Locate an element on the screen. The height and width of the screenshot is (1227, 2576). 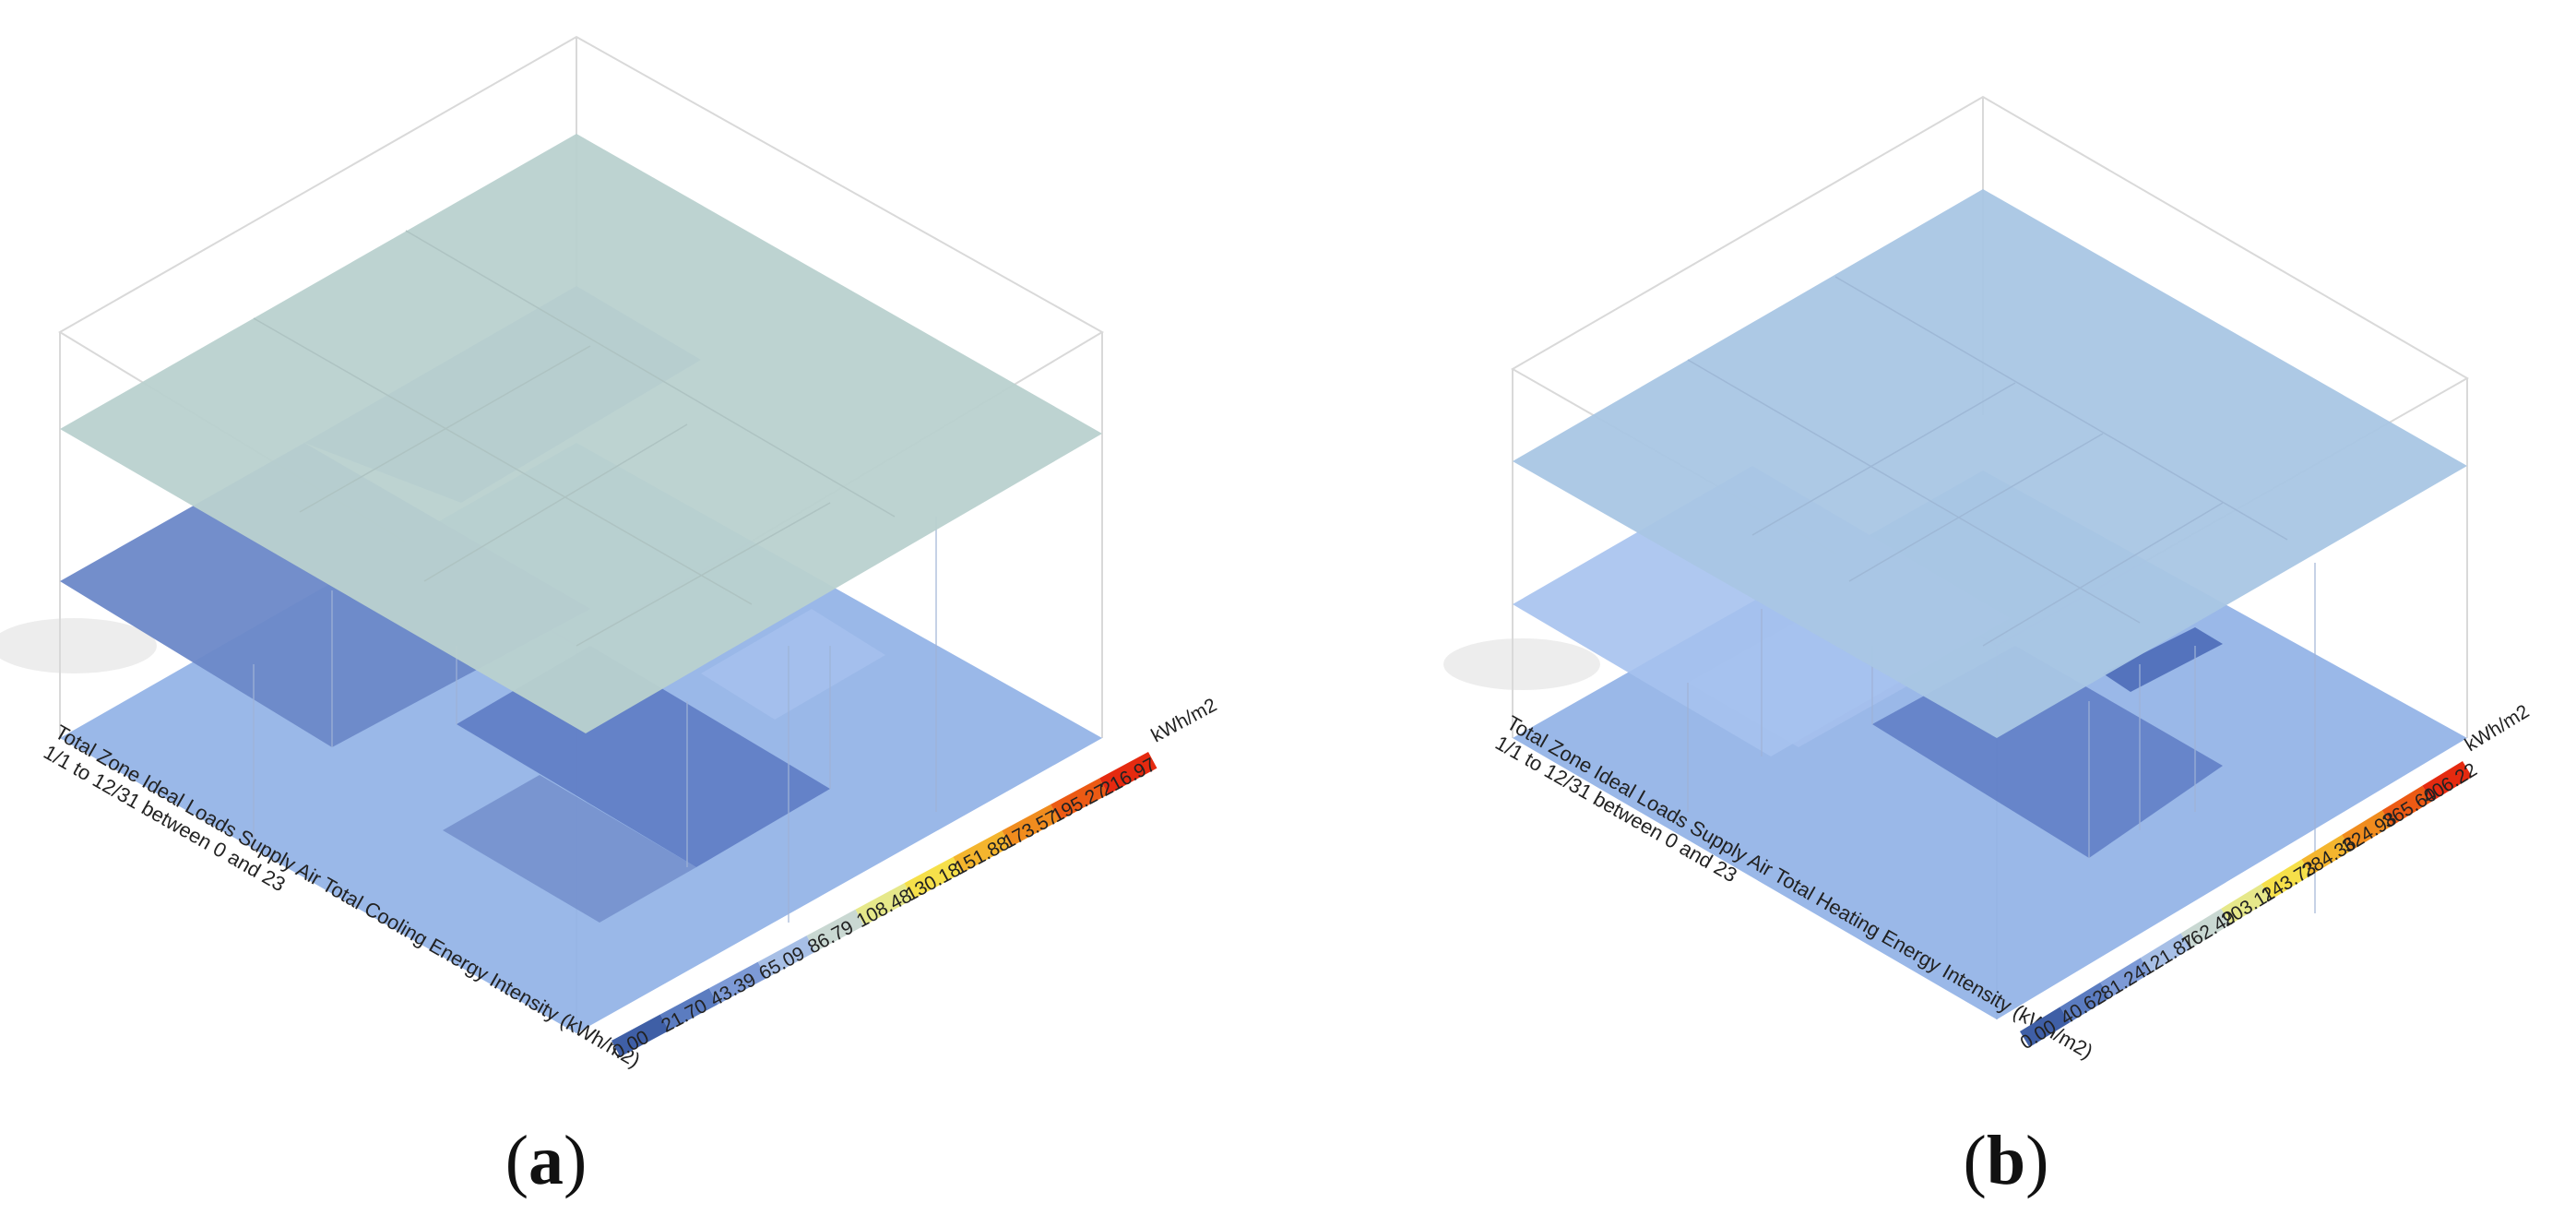
panel-a-middle-floor is located at coordinates (325, 595).